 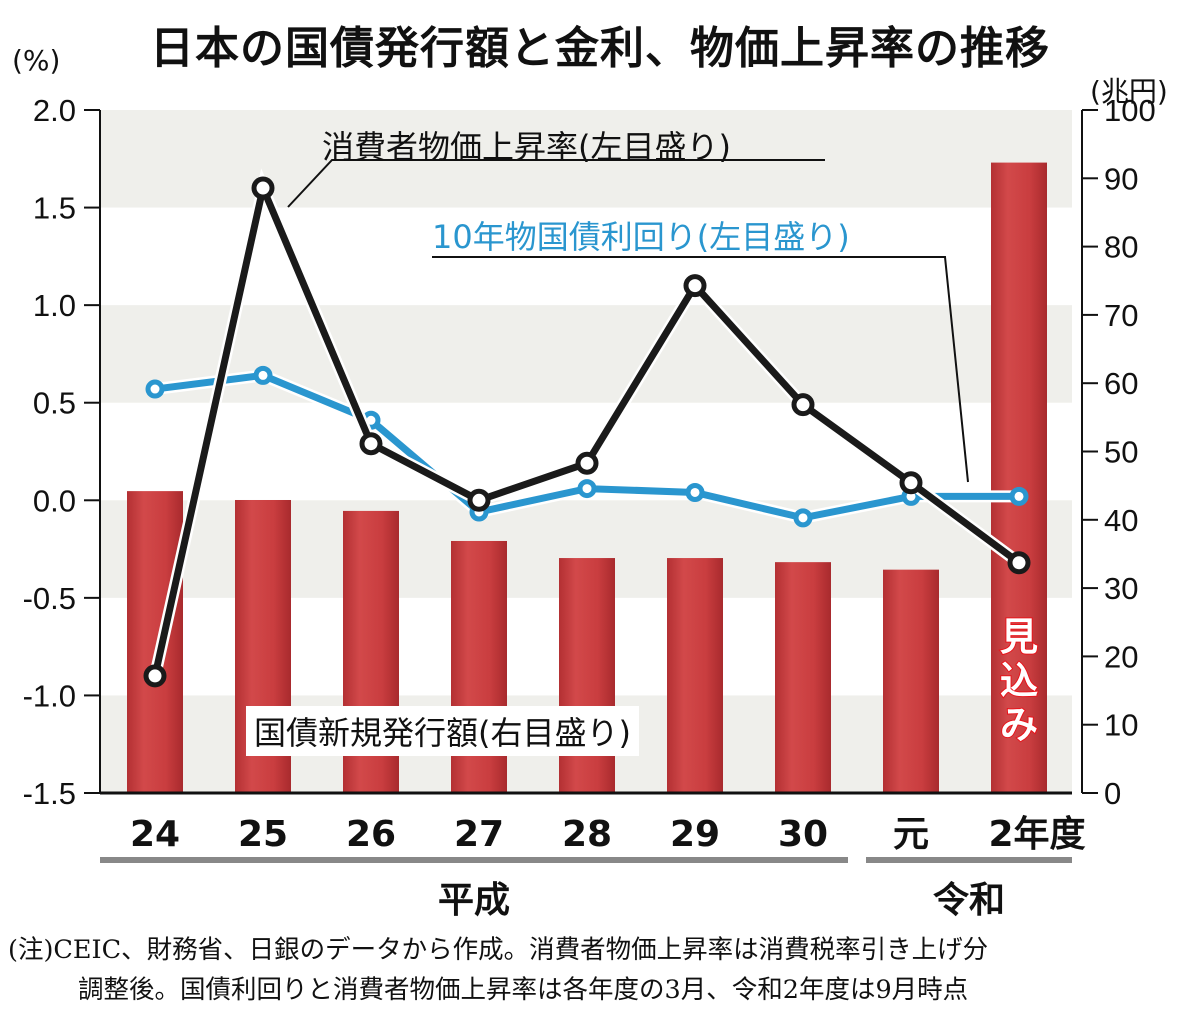 What do you see at coordinates (1019, 637) in the screenshot?
I see `estimate-label-char: 見` at bounding box center [1019, 637].